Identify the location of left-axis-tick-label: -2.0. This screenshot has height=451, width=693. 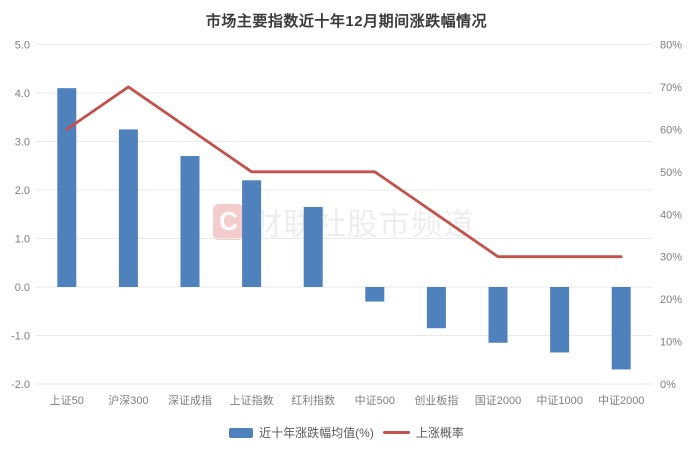
(20, 385).